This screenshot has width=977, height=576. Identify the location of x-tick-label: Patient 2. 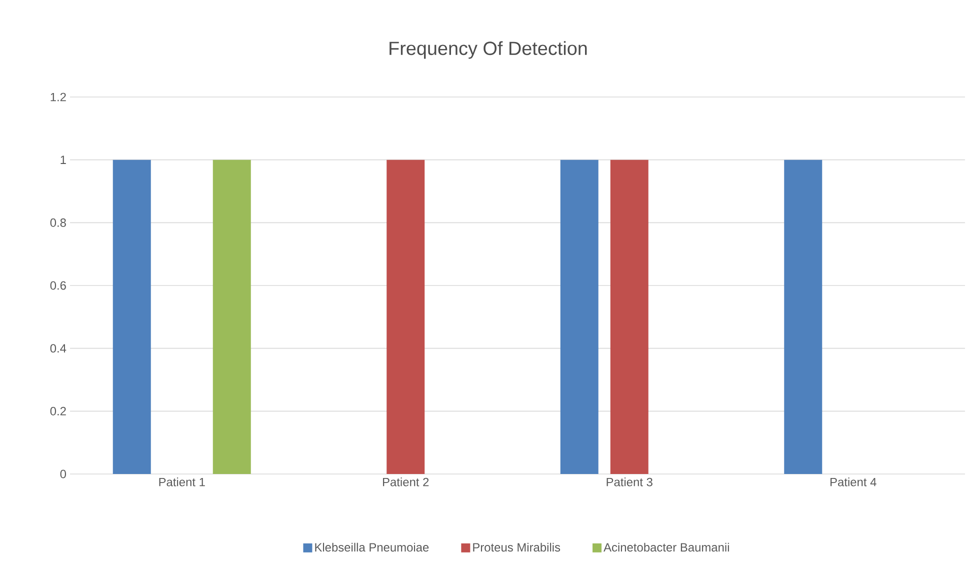
(406, 482).